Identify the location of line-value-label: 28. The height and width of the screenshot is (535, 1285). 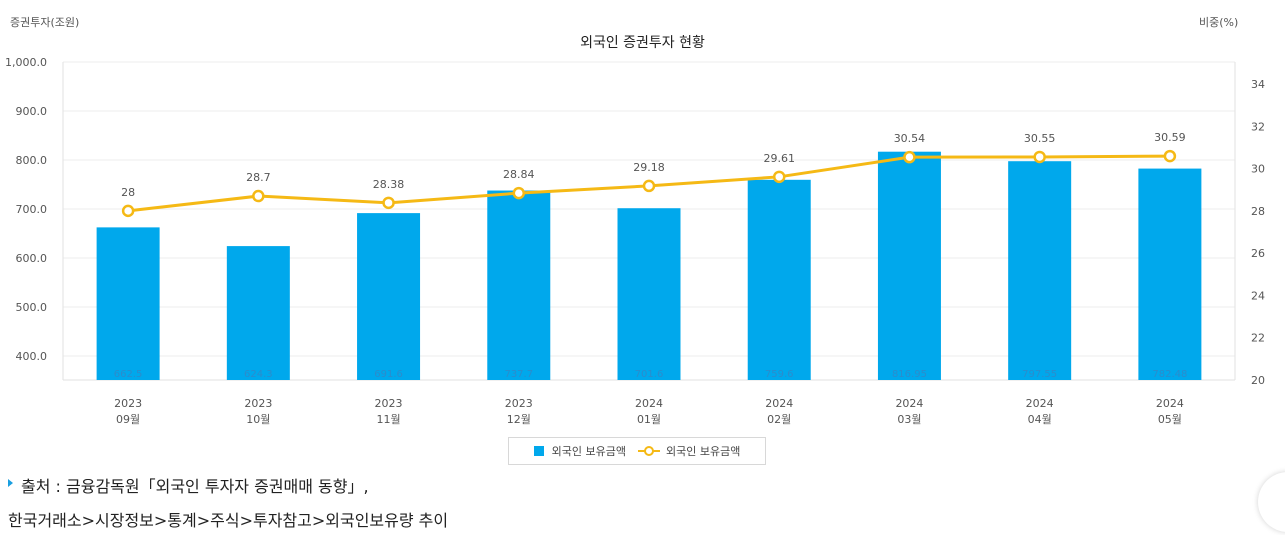
(128, 192).